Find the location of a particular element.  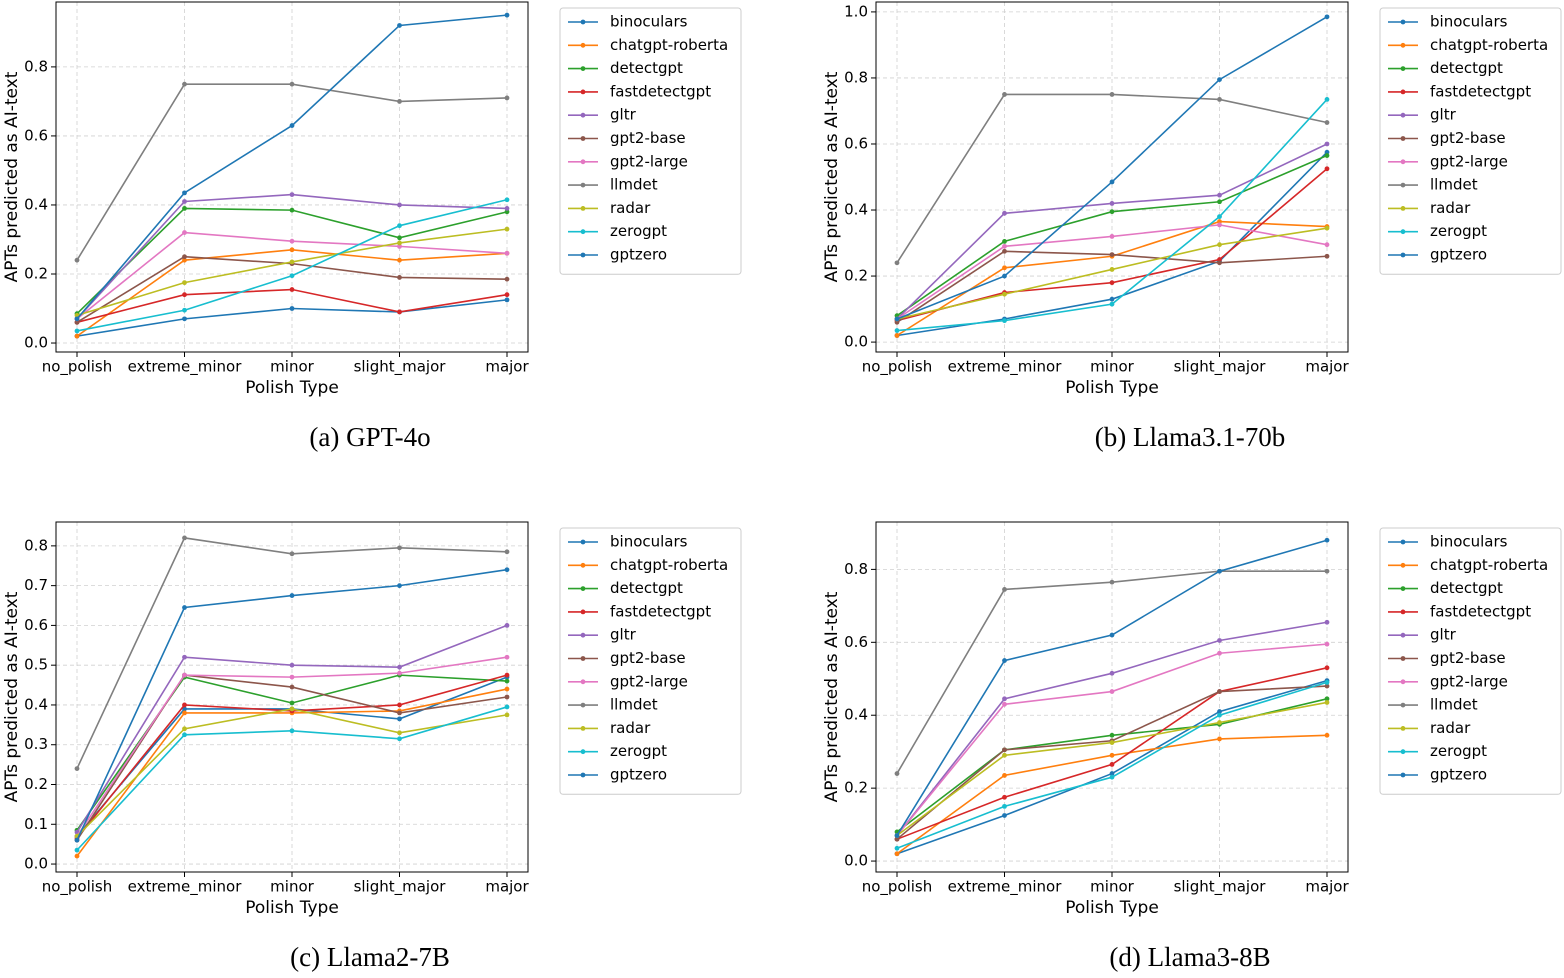

y-tick-label: 0.8 is located at coordinates (856, 569).